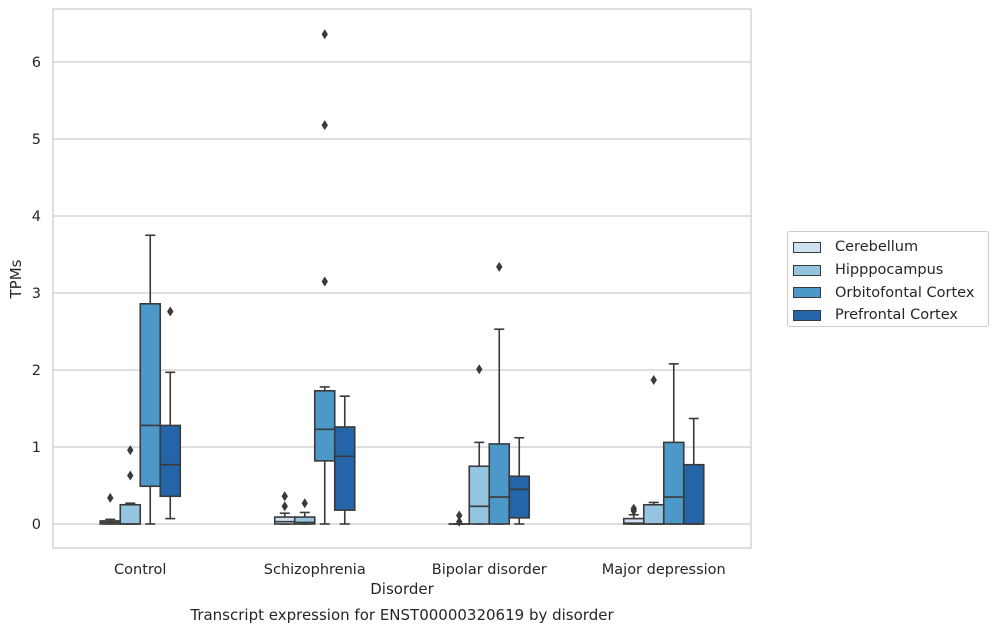 Image resolution: width=999 pixels, height=634 pixels. Describe the element at coordinates (877, 247) in the screenshot. I see `legend-label-cerebellum: Cerebellum` at that location.